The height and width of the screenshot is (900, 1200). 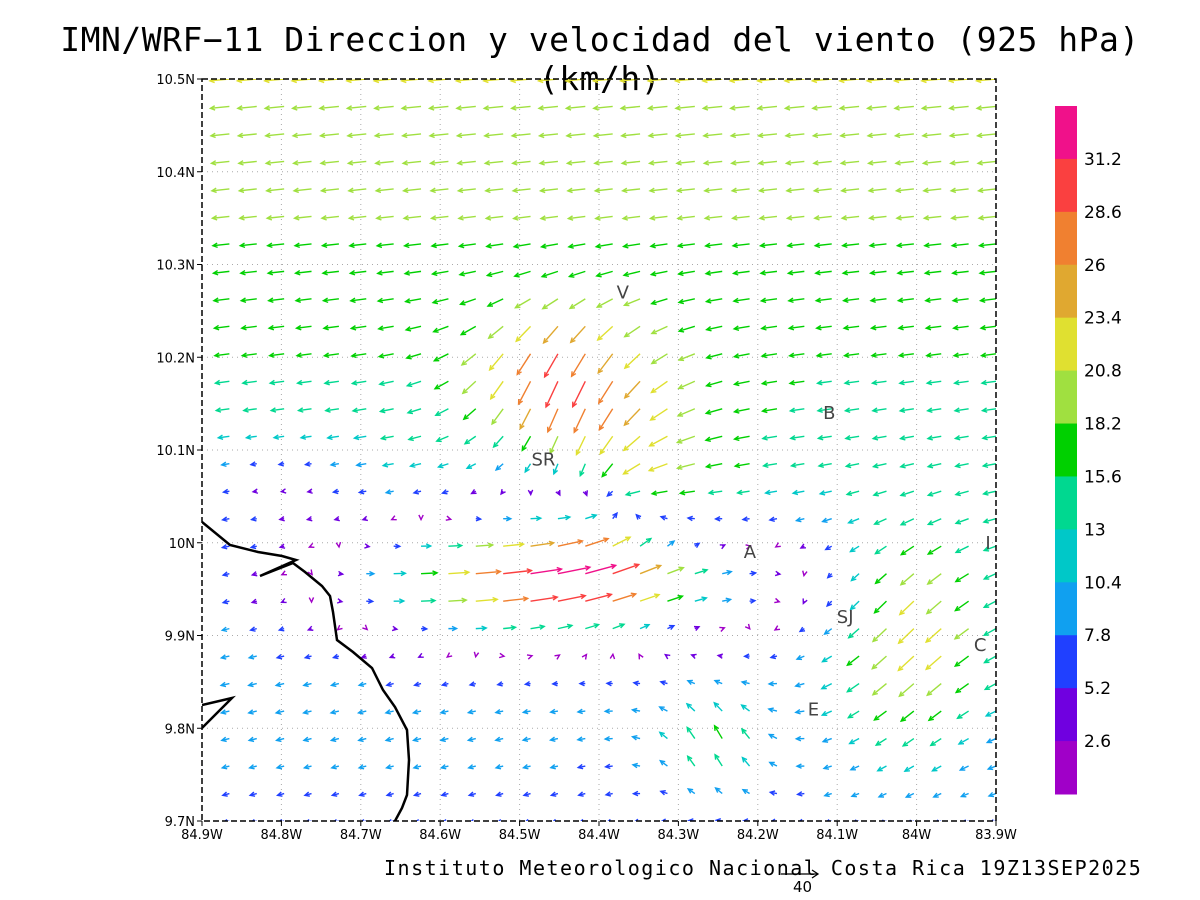 I want to click on colorbar-label: 13, so click(x=1095, y=530).